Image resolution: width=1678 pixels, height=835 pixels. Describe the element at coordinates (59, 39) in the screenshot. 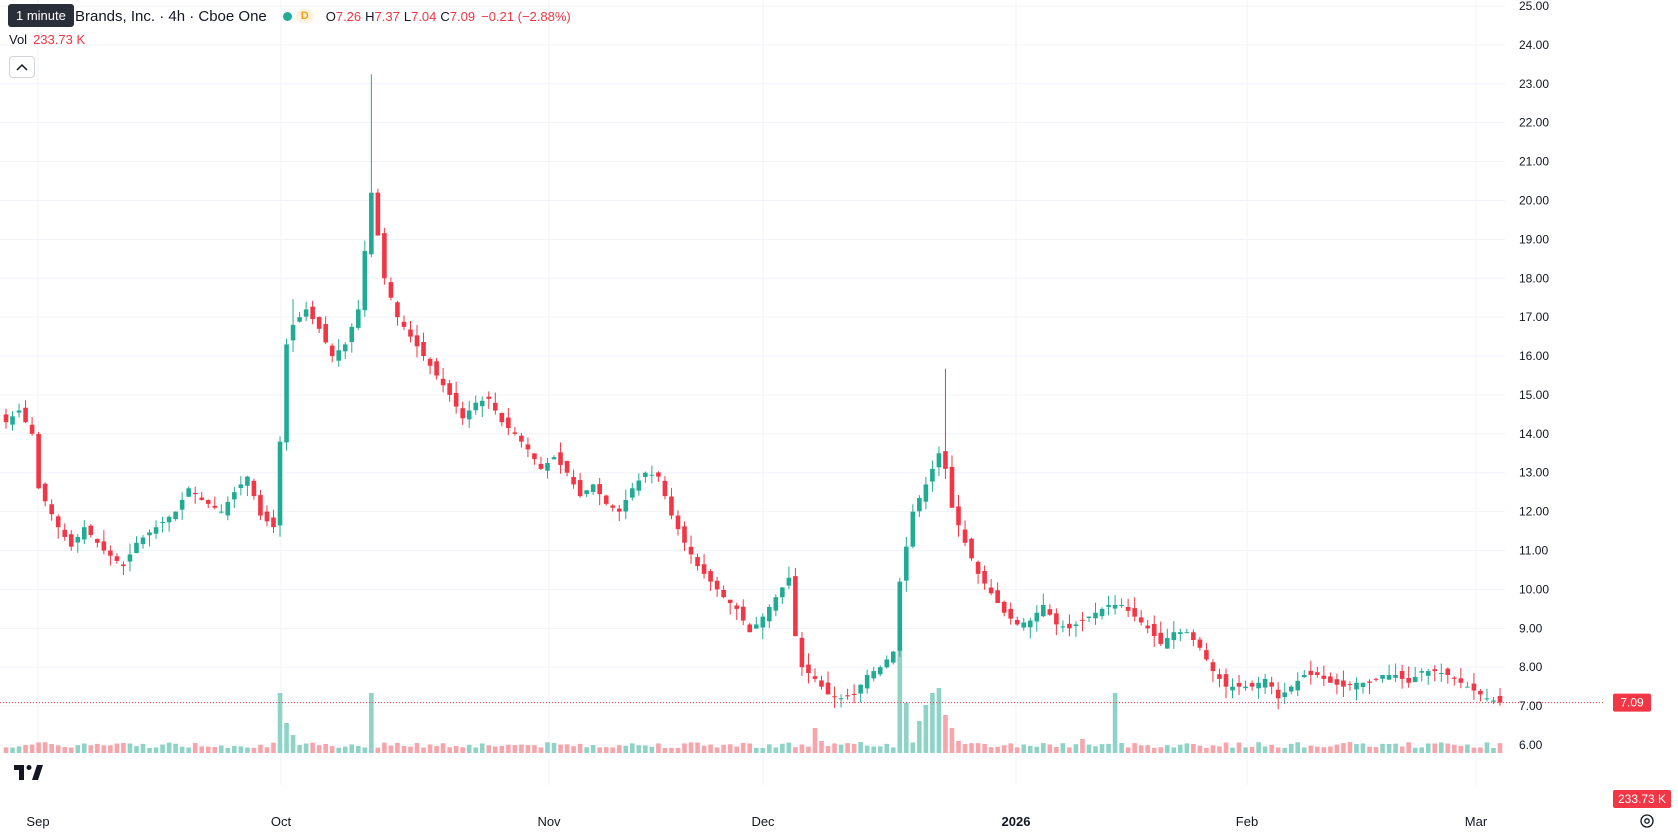

I see `volume-value: 233.73 K` at that location.